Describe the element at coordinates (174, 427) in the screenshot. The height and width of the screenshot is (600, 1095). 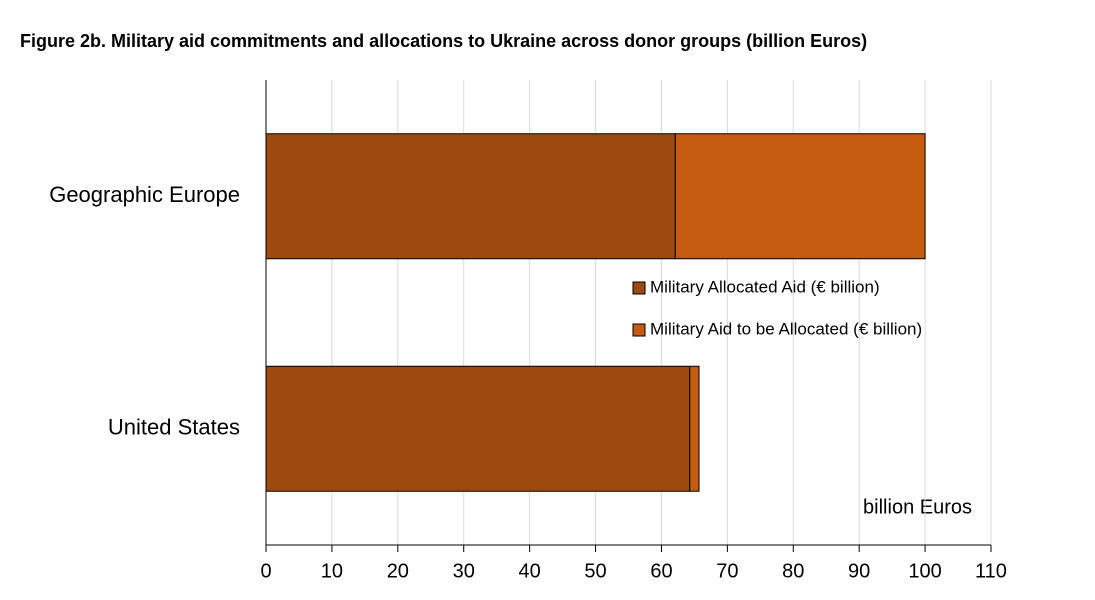
I see `y-tick-label: United States` at that location.